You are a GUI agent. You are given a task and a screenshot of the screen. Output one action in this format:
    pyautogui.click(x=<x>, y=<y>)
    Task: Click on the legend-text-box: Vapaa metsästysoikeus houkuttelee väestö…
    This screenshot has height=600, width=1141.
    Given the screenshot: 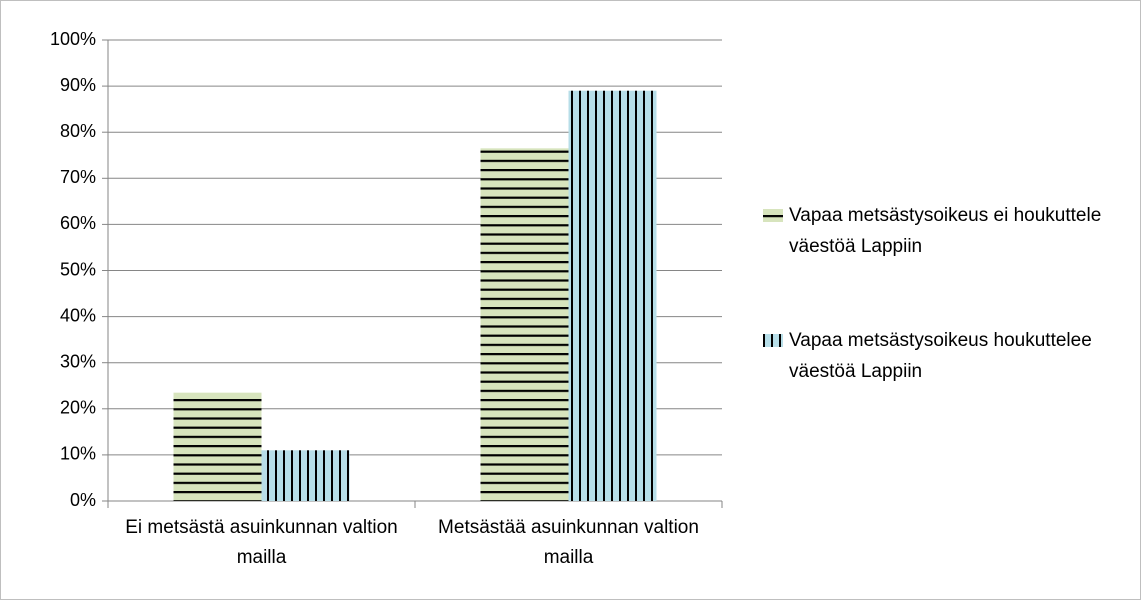 What is the action you would take?
    pyautogui.click(x=940, y=356)
    